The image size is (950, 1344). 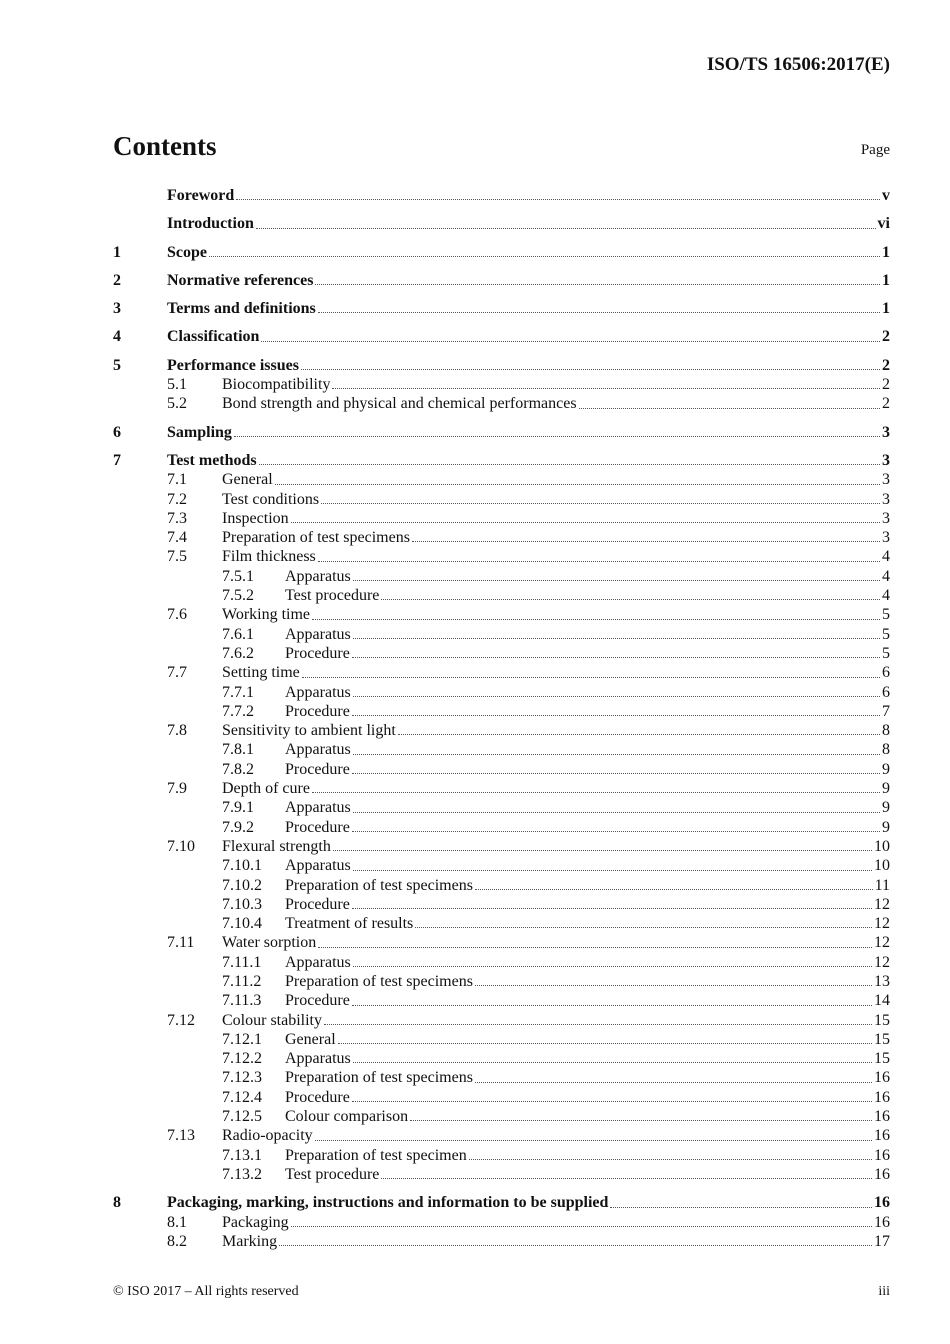 I want to click on toc-entry: 6 Sampling 3, so click(x=501, y=432).